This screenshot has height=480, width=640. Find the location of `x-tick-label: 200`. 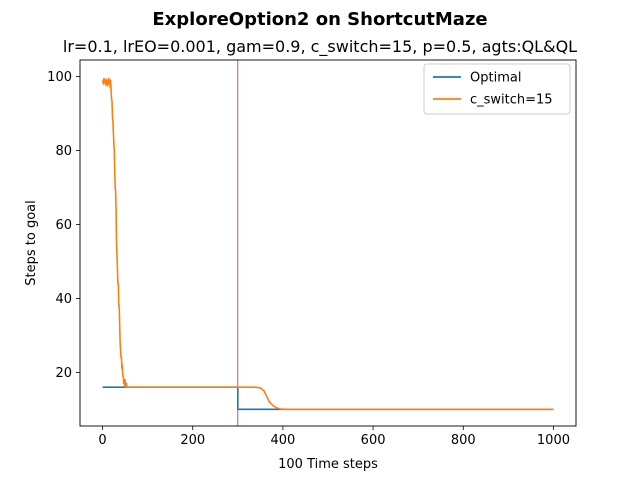

x-tick-label: 200 is located at coordinates (192, 440).